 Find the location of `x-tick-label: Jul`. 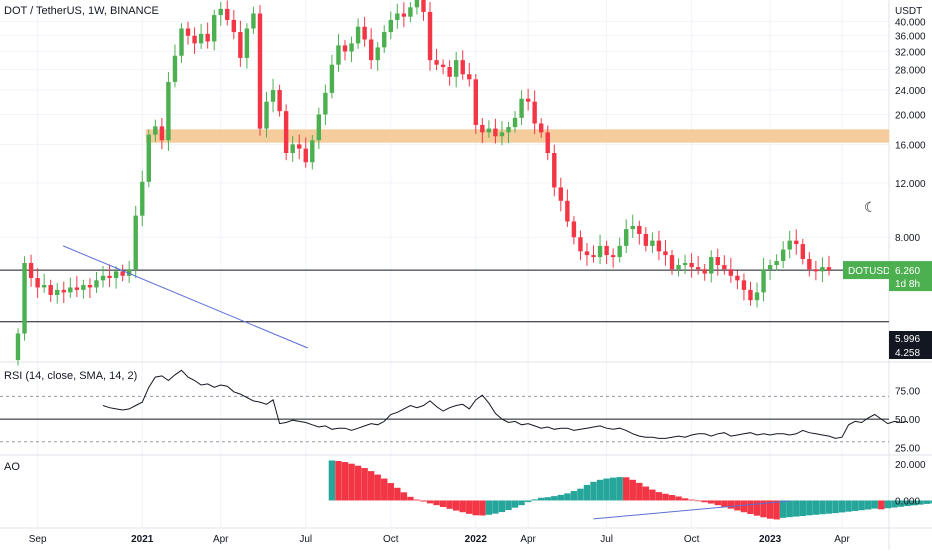

x-tick-label: Jul is located at coordinates (305, 539).